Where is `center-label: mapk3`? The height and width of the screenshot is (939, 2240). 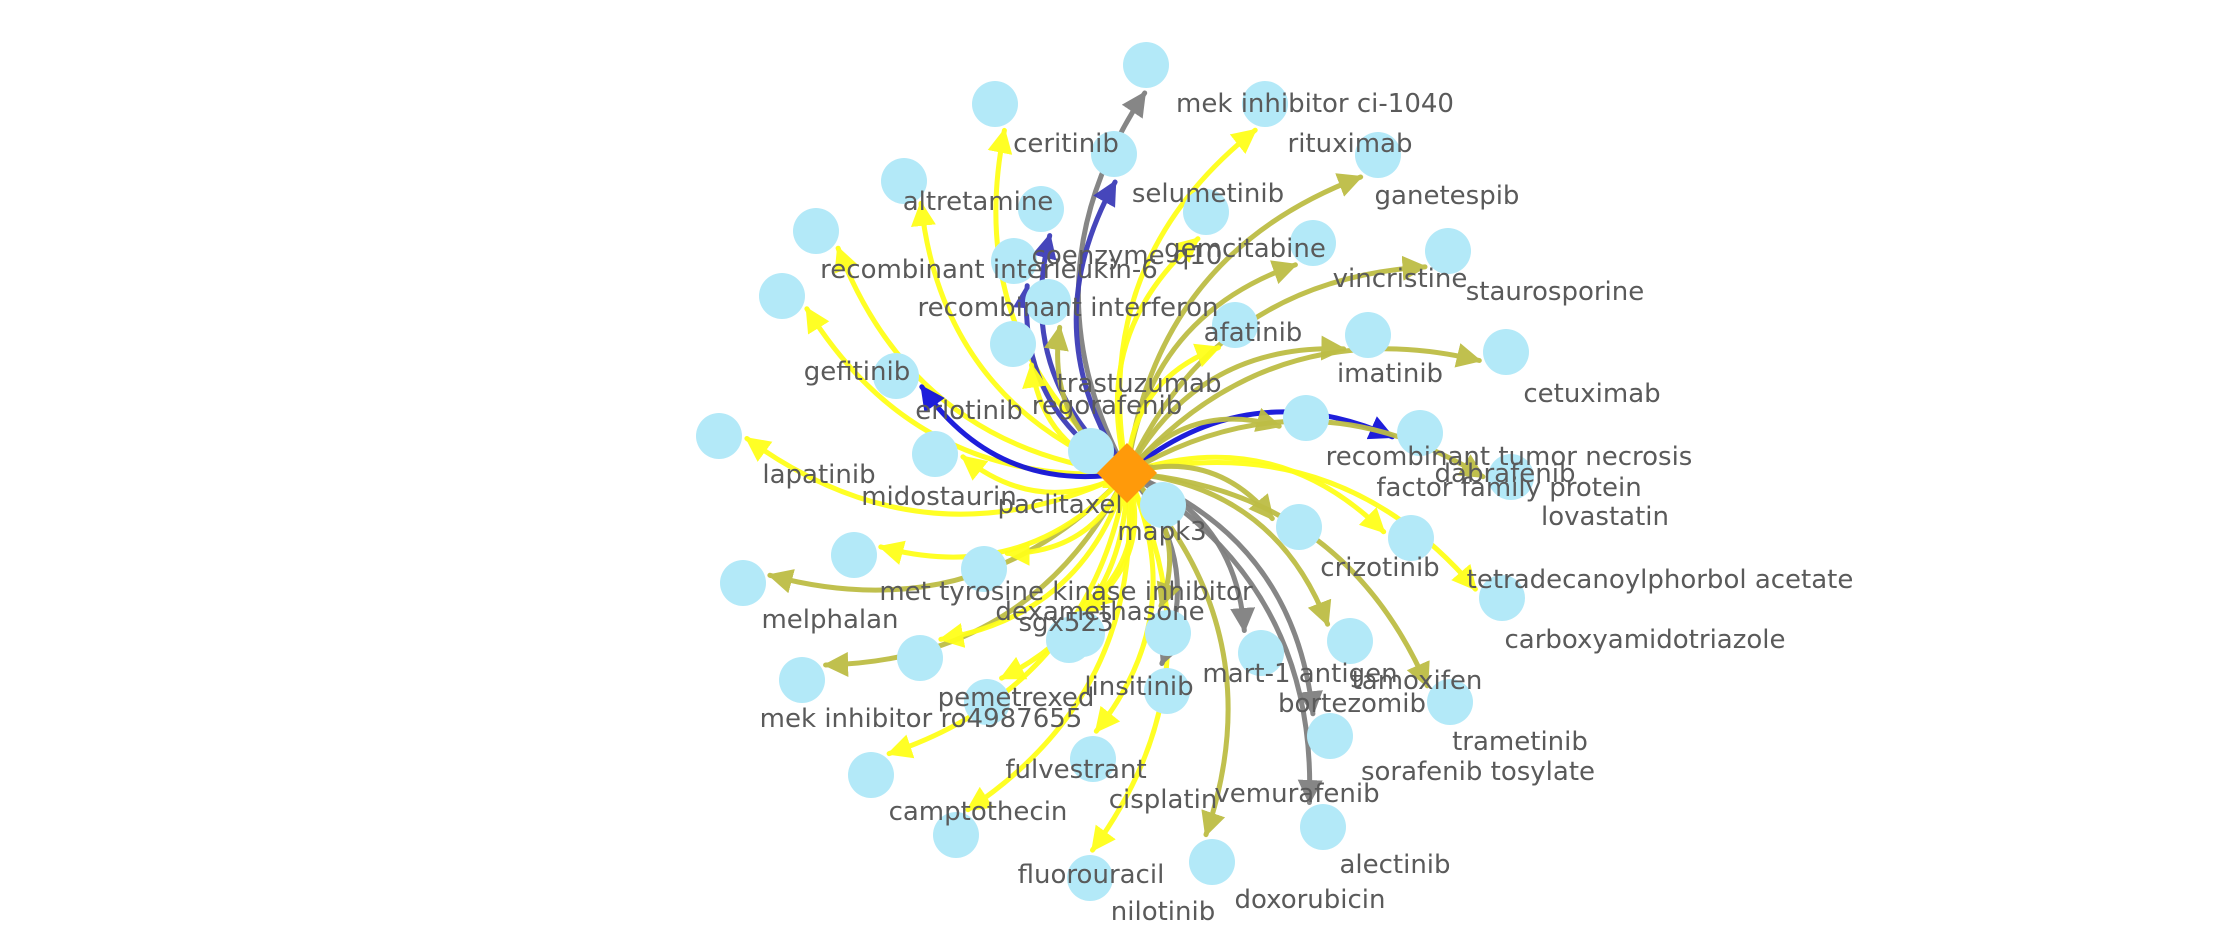 center-label: mapk3 is located at coordinates (1161, 532).